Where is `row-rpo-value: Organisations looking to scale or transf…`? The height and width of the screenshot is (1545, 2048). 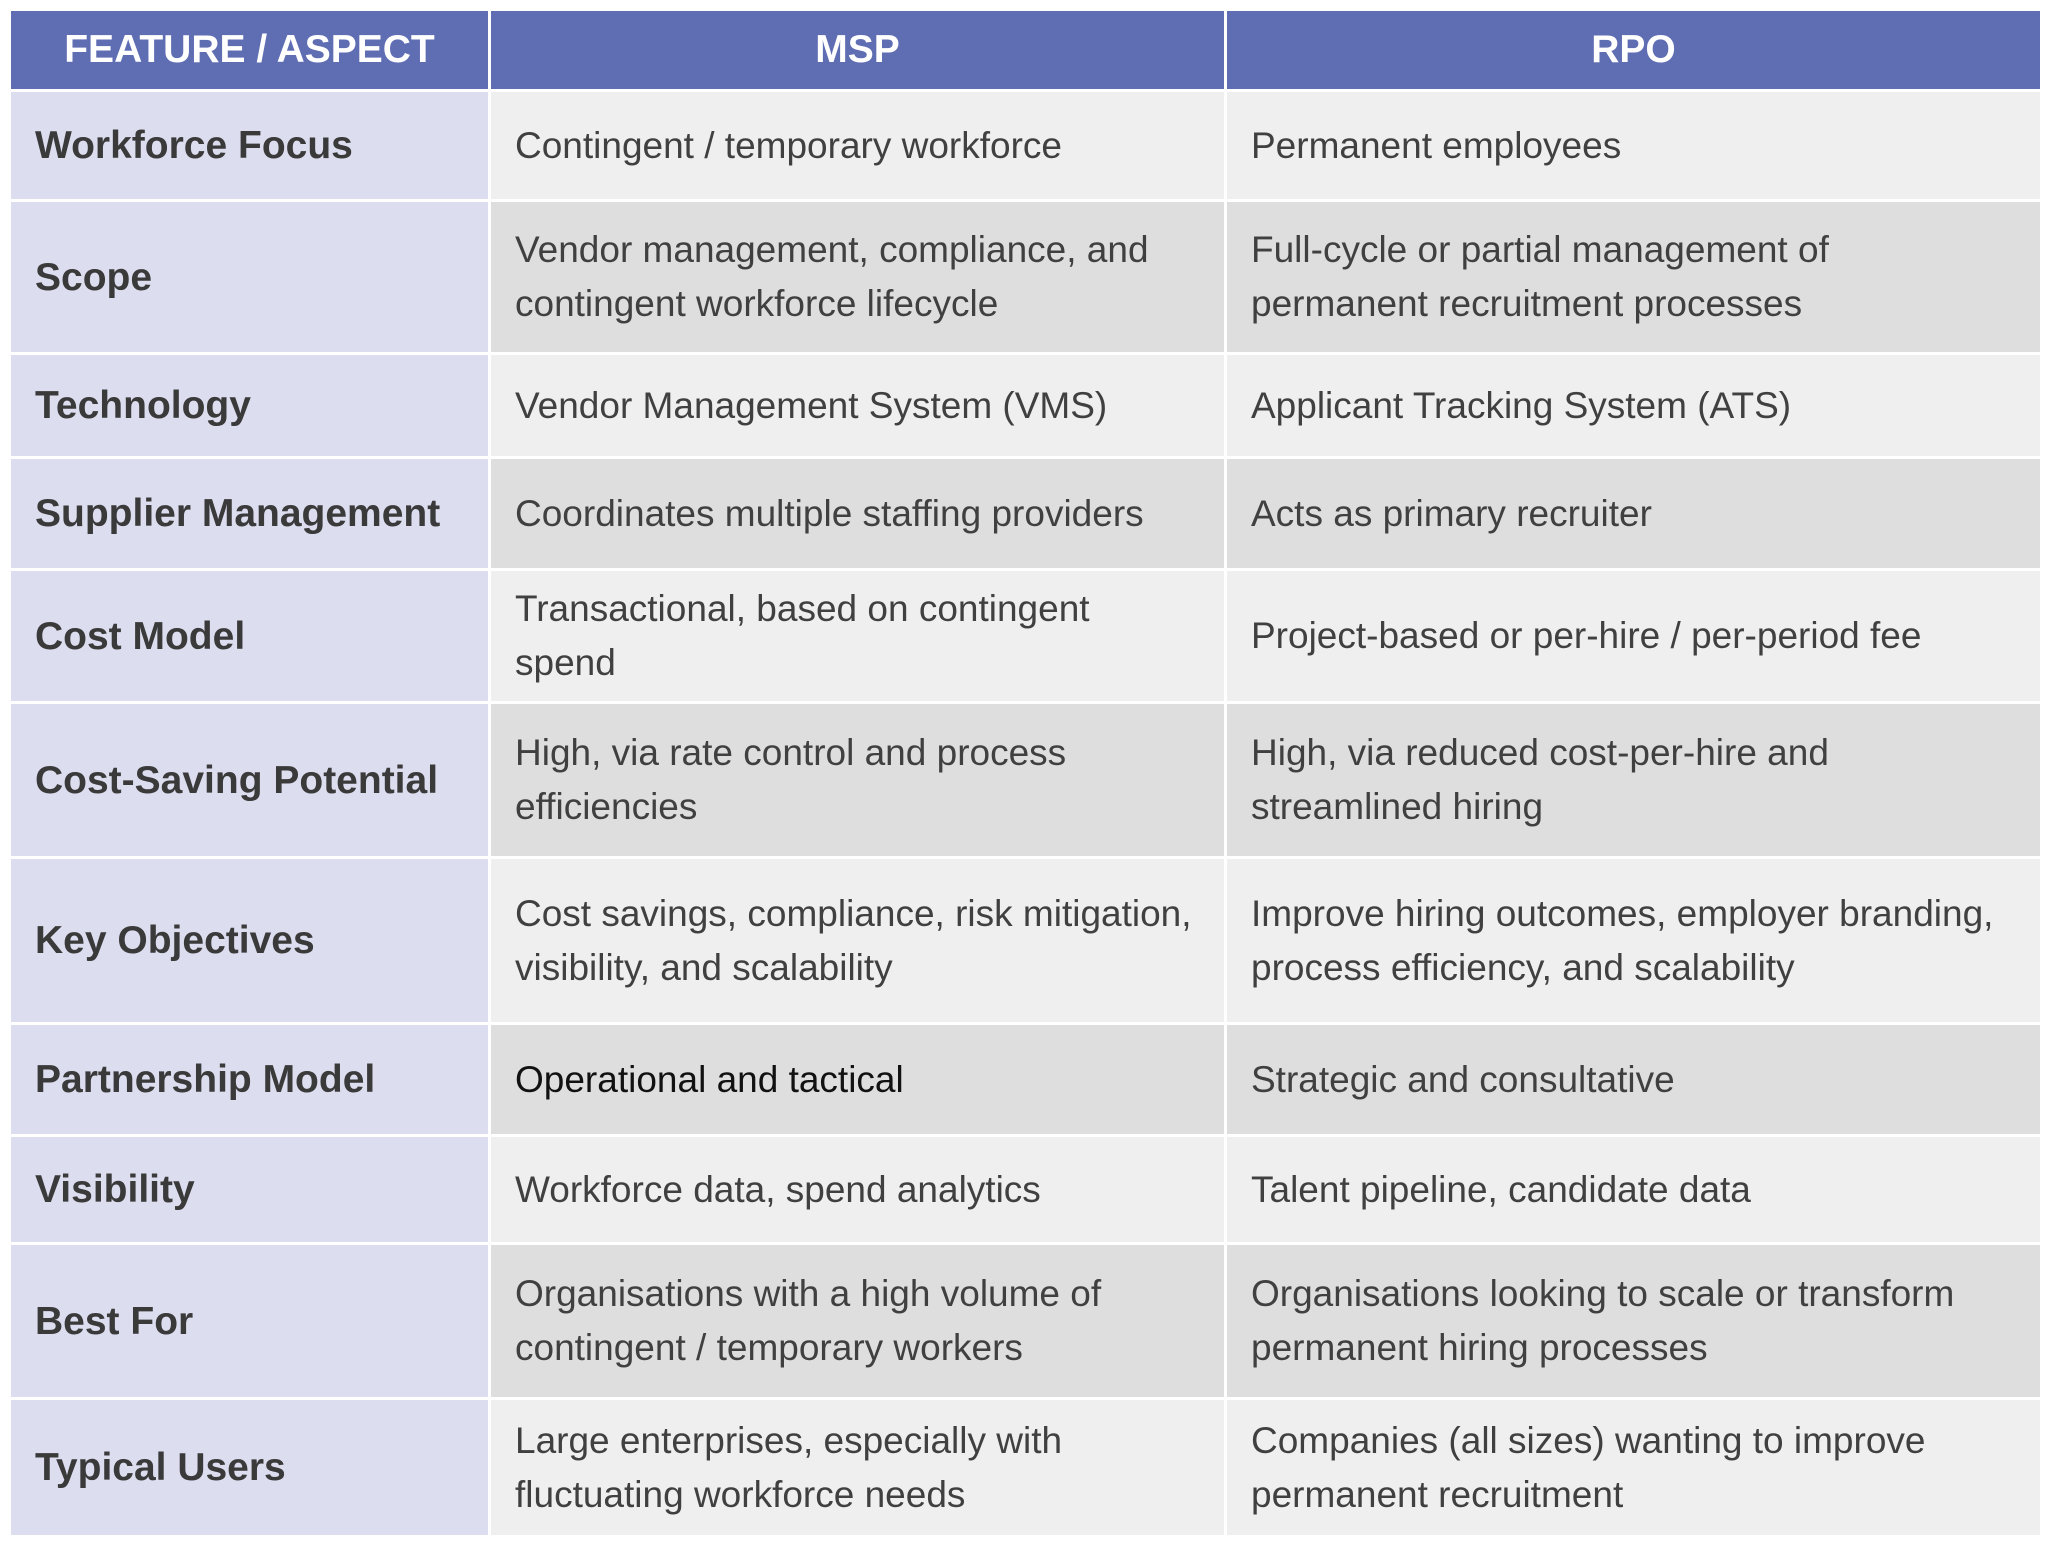 row-rpo-value: Organisations looking to scale or transf… is located at coordinates (1633, 1321).